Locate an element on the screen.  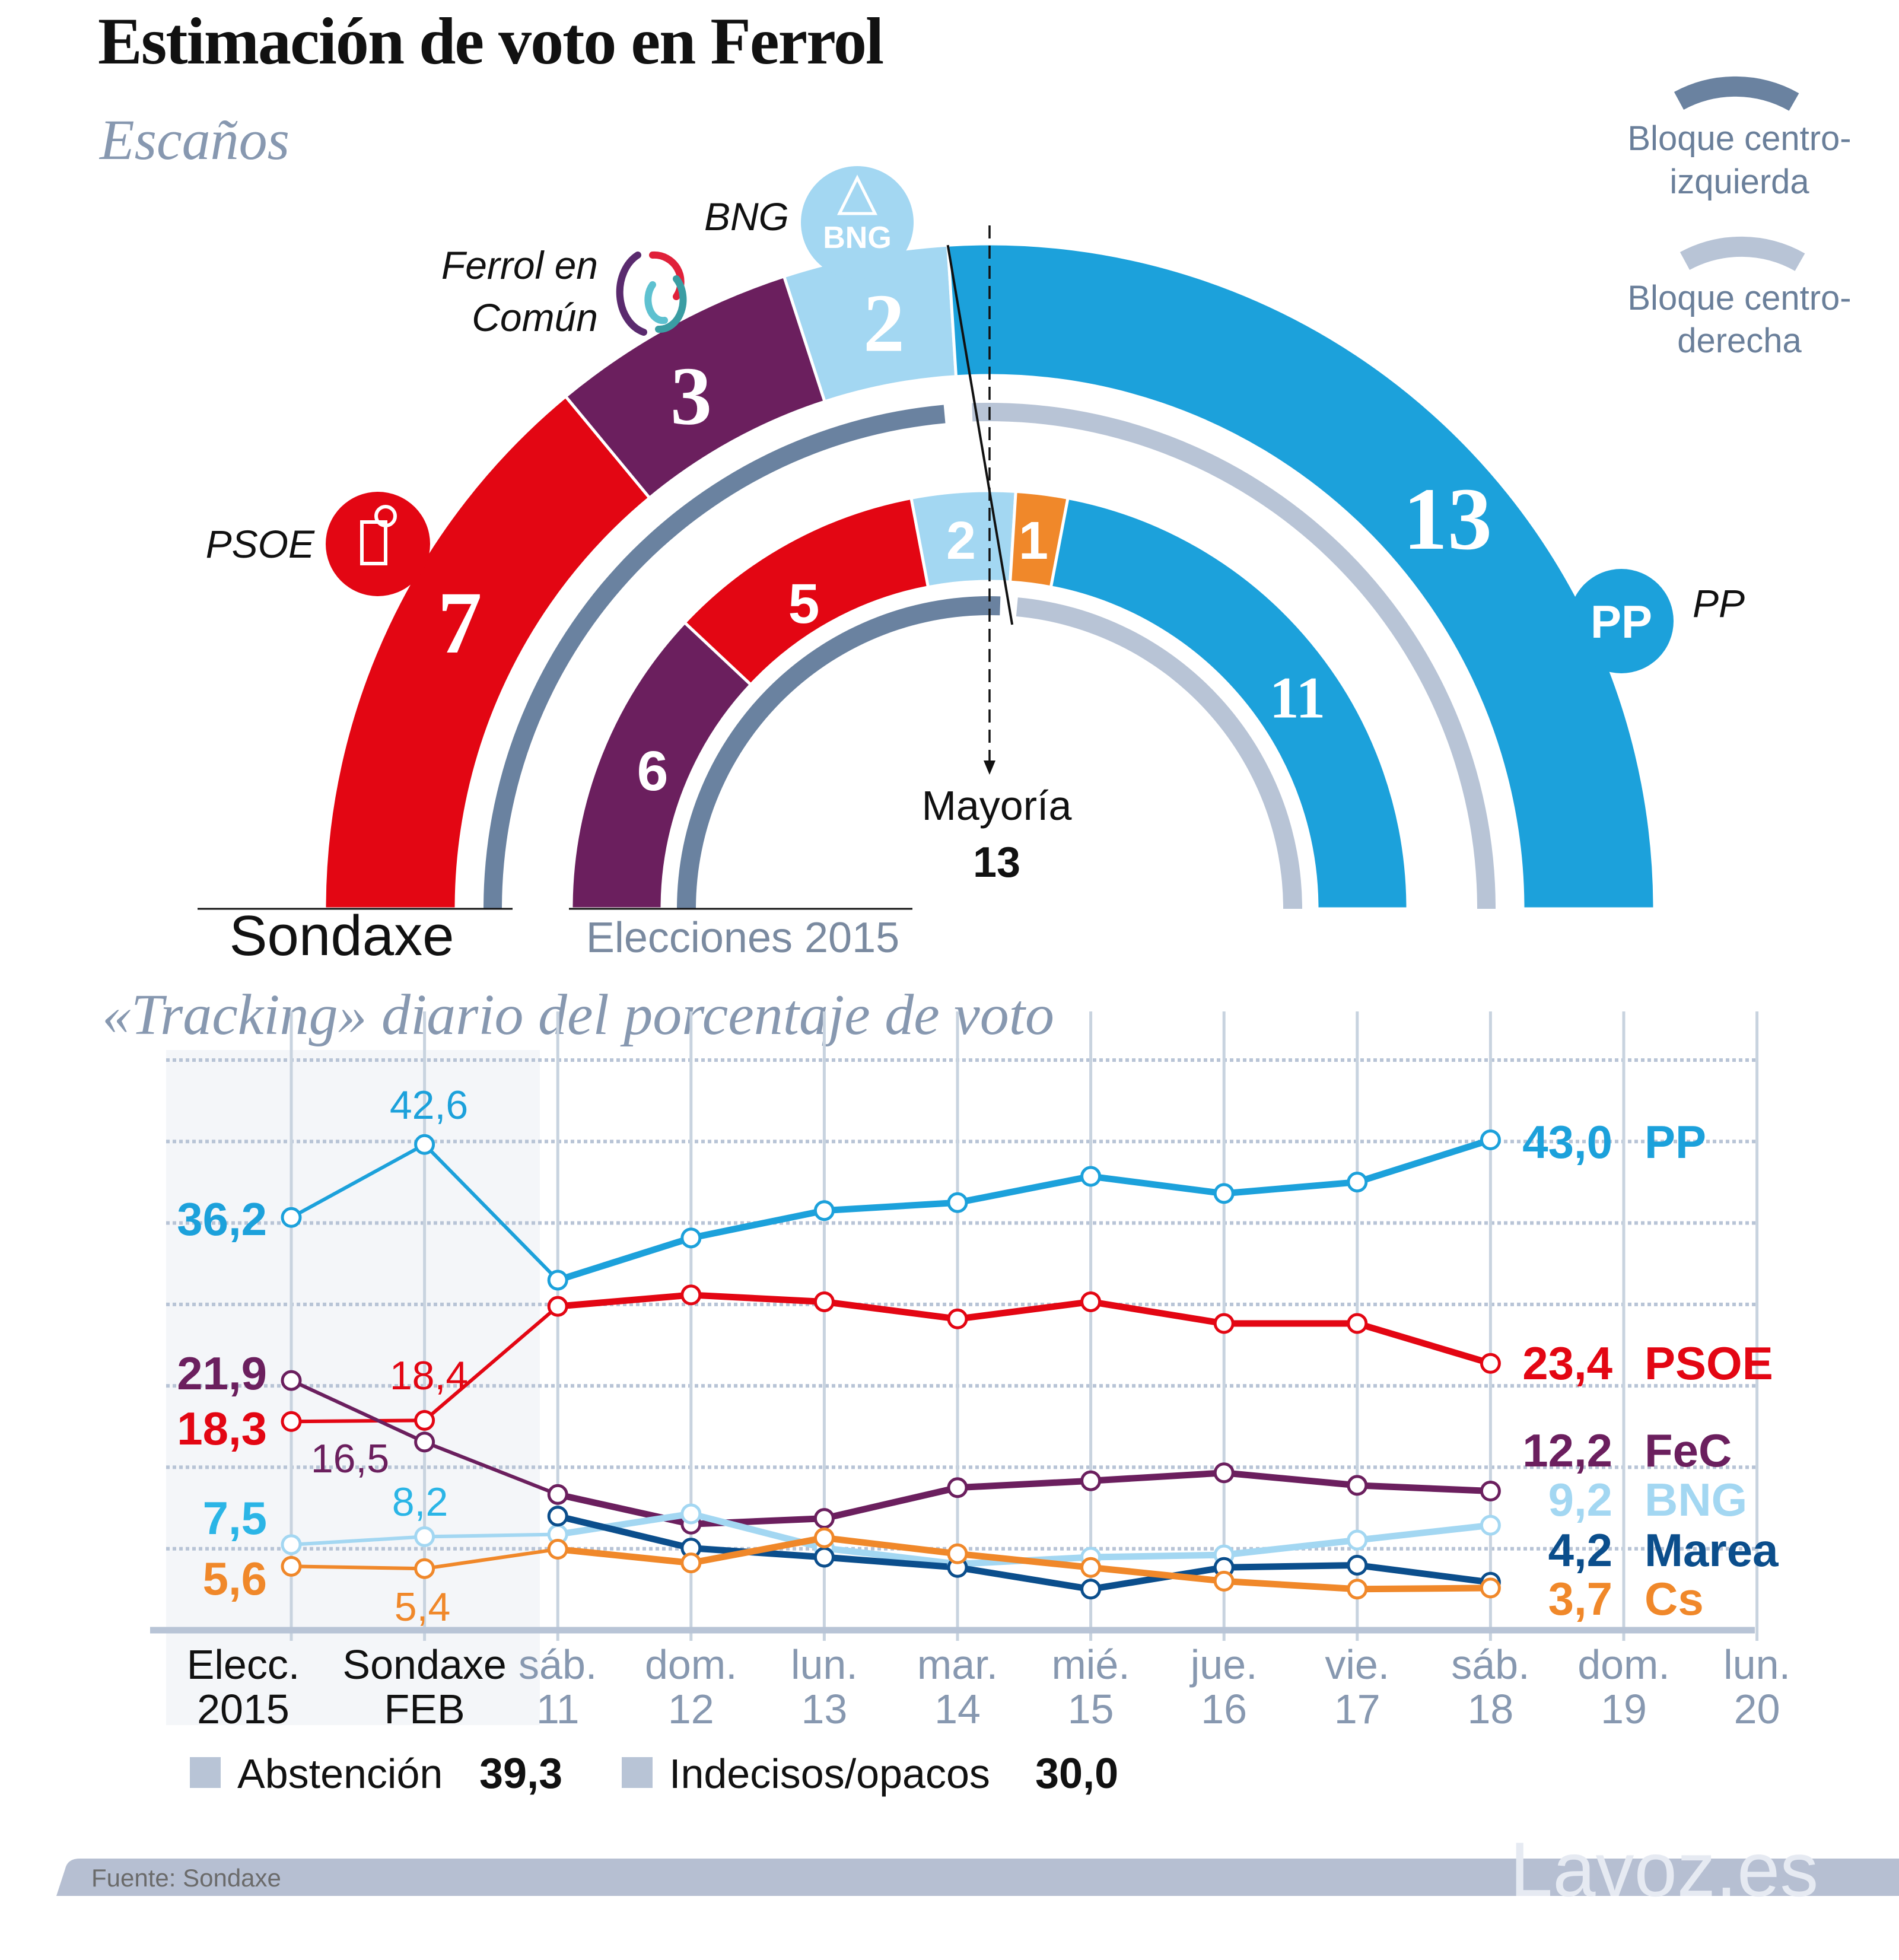
abstencion-value: 39,3 is located at coordinates (521, 1773).